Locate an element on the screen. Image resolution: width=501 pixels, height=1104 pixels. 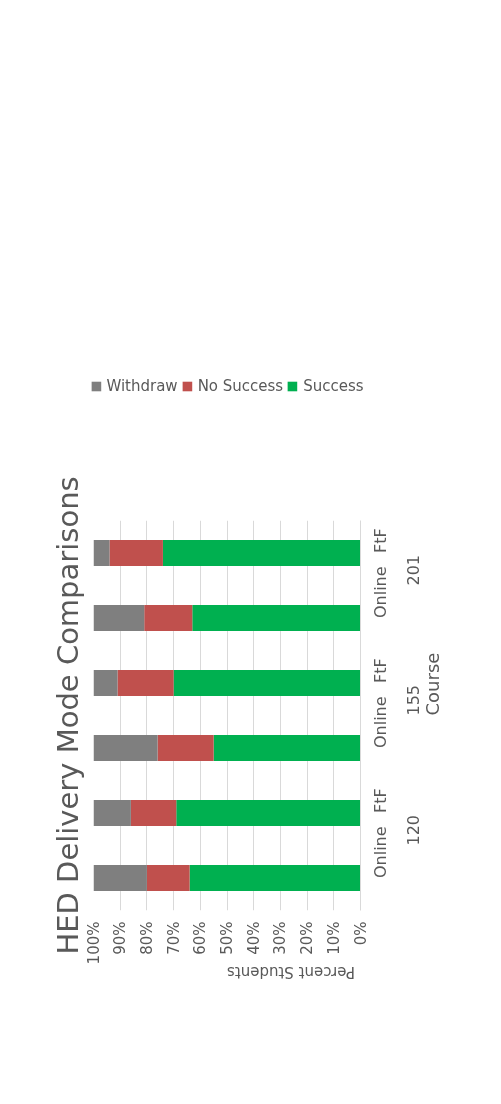
x-tick-label: 50% is located at coordinates (227, 938).